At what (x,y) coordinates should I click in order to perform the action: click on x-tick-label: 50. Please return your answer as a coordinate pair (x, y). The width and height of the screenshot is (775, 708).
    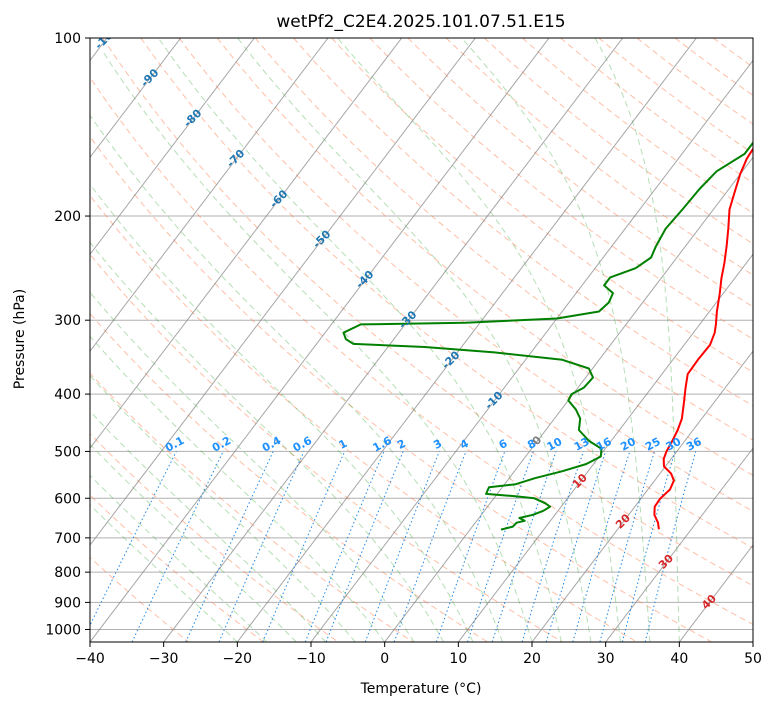
    Looking at the image, I should click on (753, 659).